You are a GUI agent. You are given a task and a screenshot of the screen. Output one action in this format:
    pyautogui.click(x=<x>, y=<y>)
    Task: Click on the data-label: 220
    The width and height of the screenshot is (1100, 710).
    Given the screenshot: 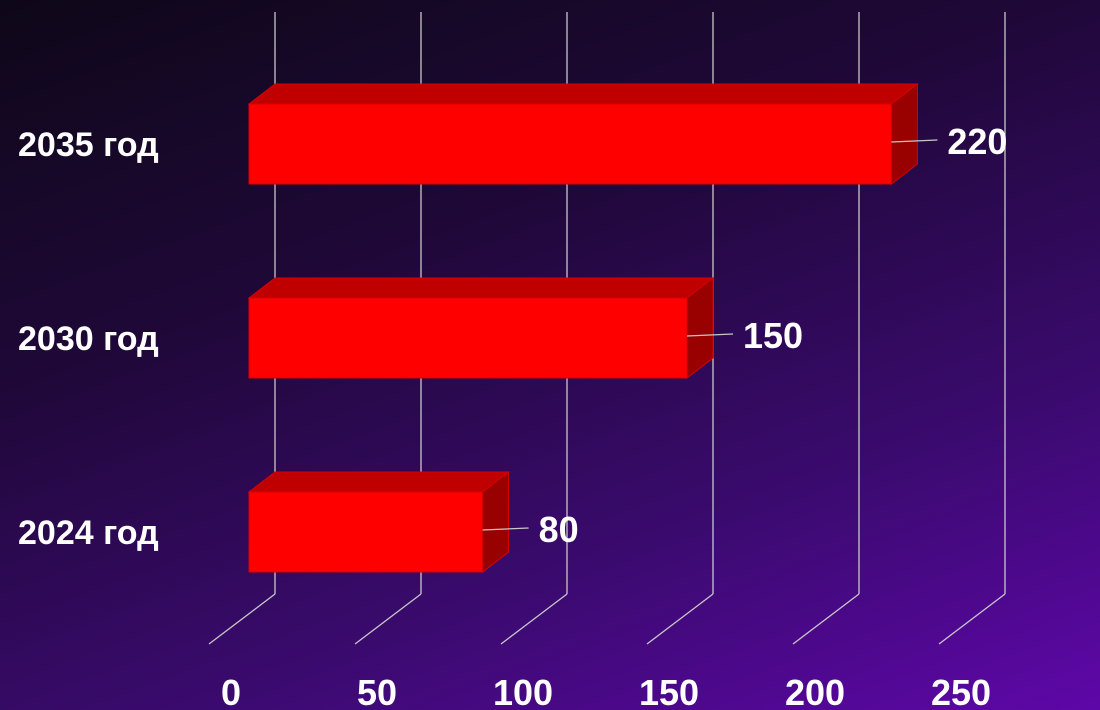 What is the action you would take?
    pyautogui.click(x=977, y=141)
    